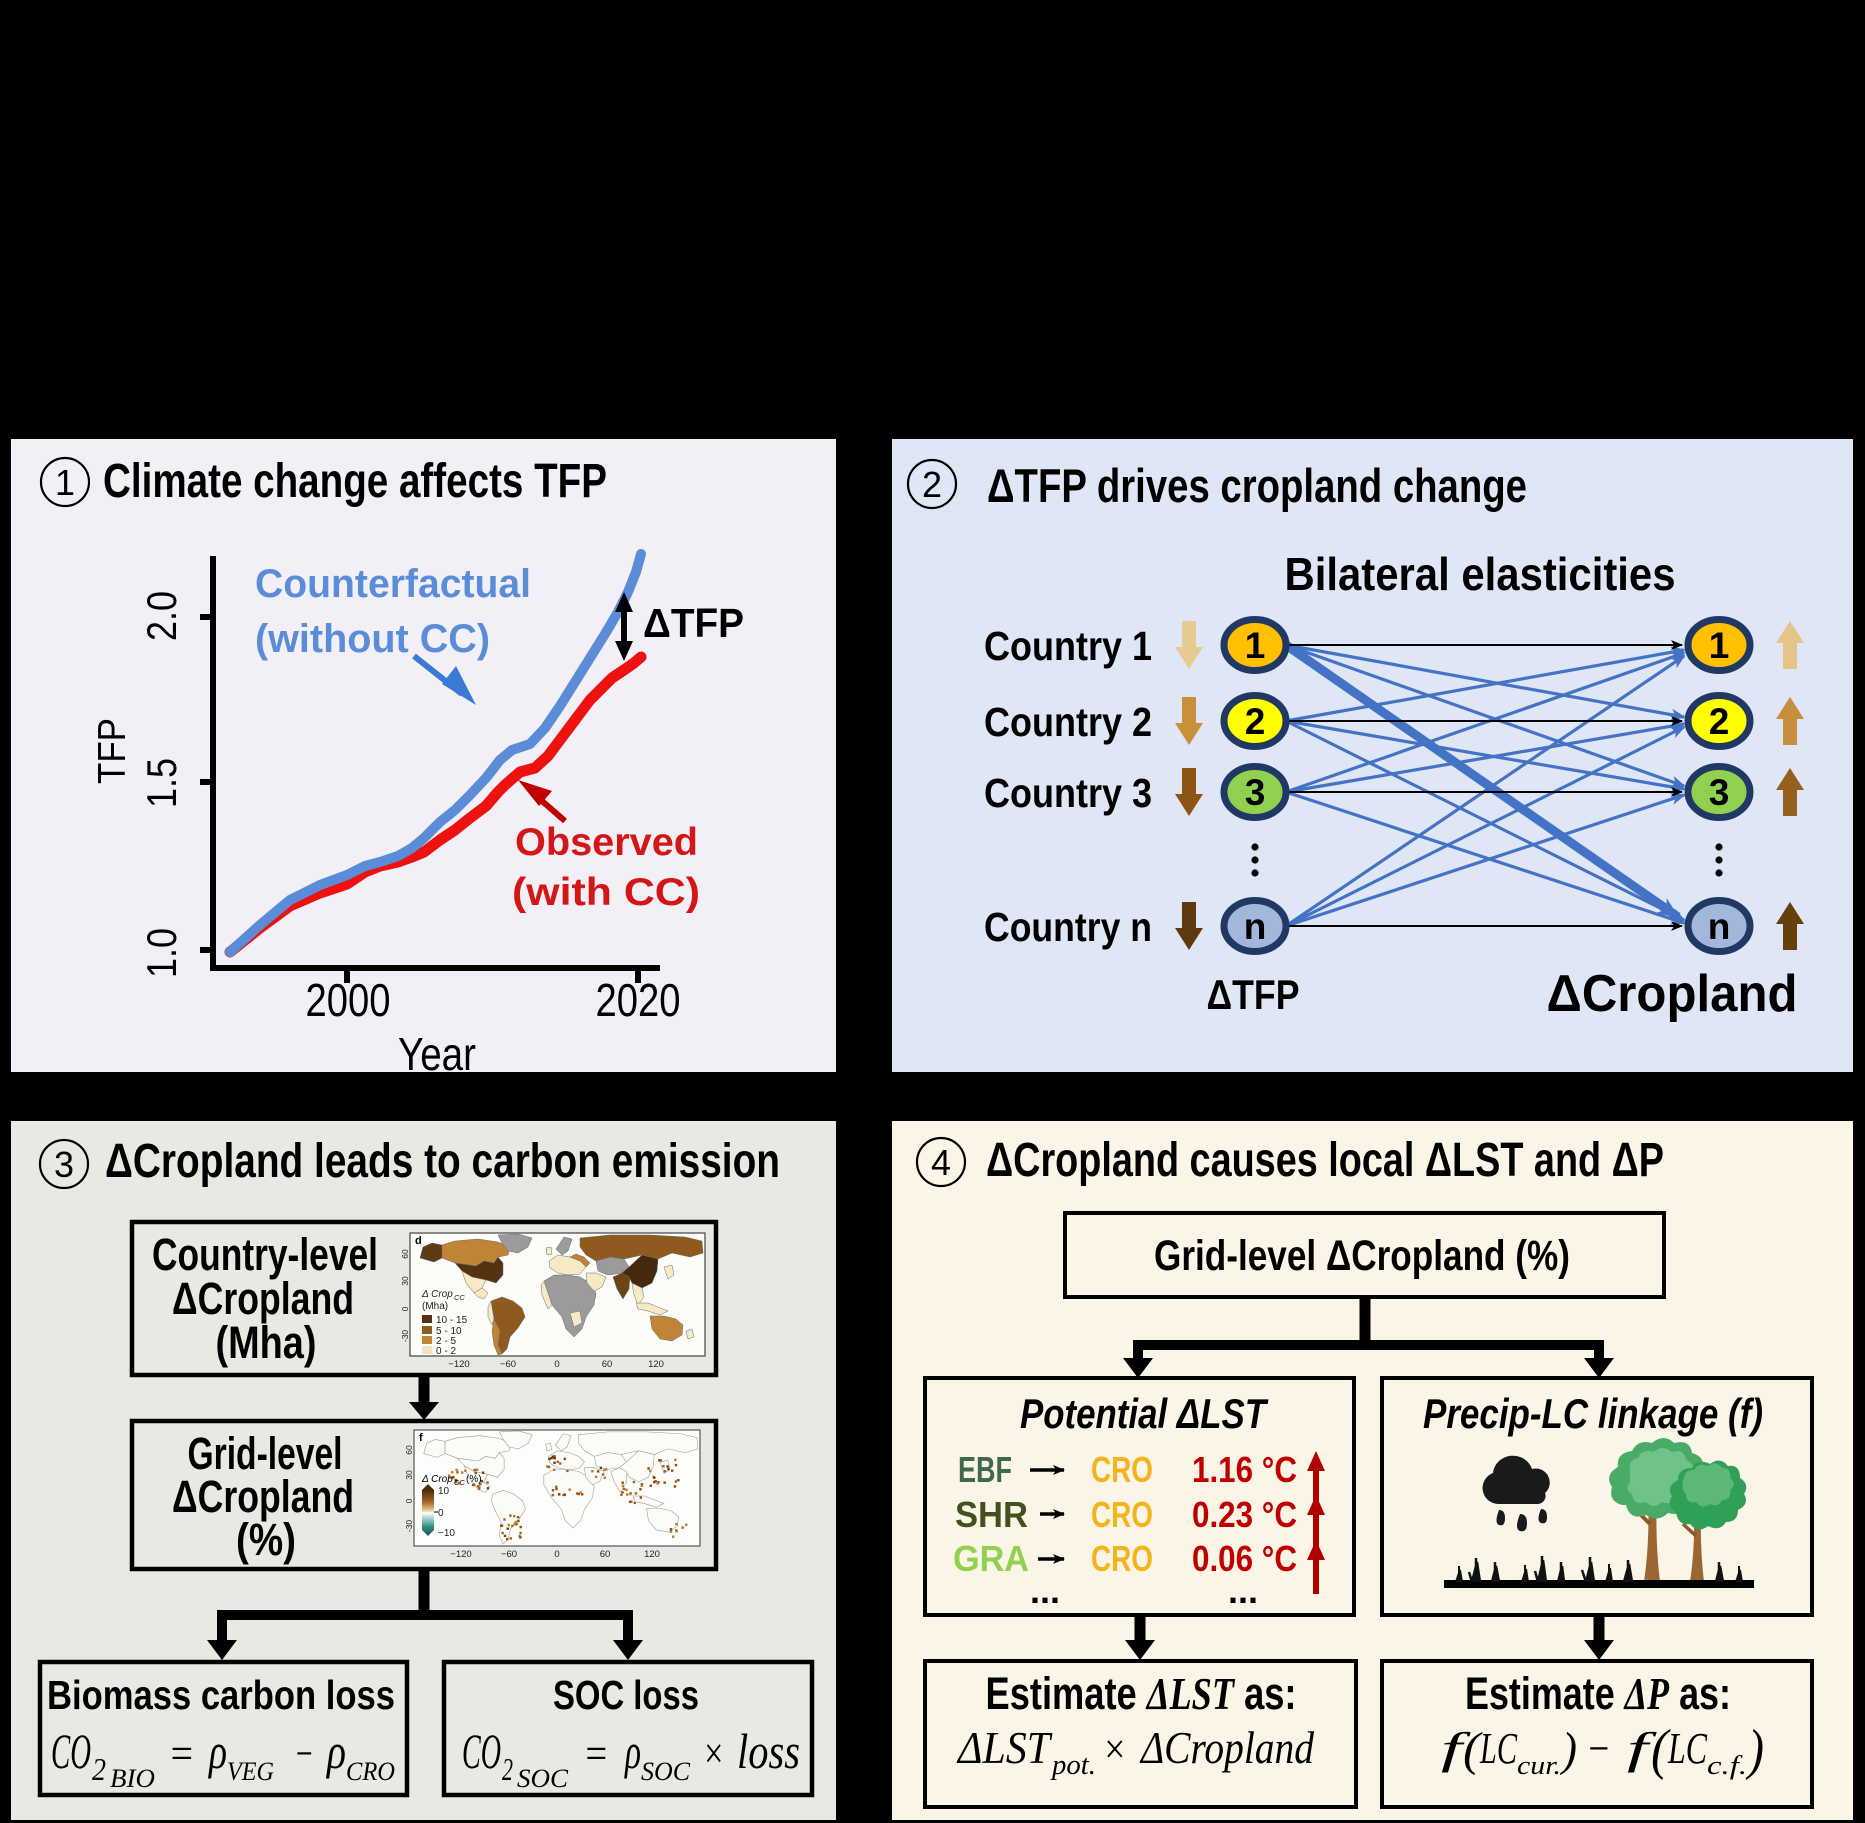 Image resolution: width=1865 pixels, height=1823 pixels. Describe the element at coordinates (1727, 1765) in the screenshot. I see `svg-text: c.f.` at that location.